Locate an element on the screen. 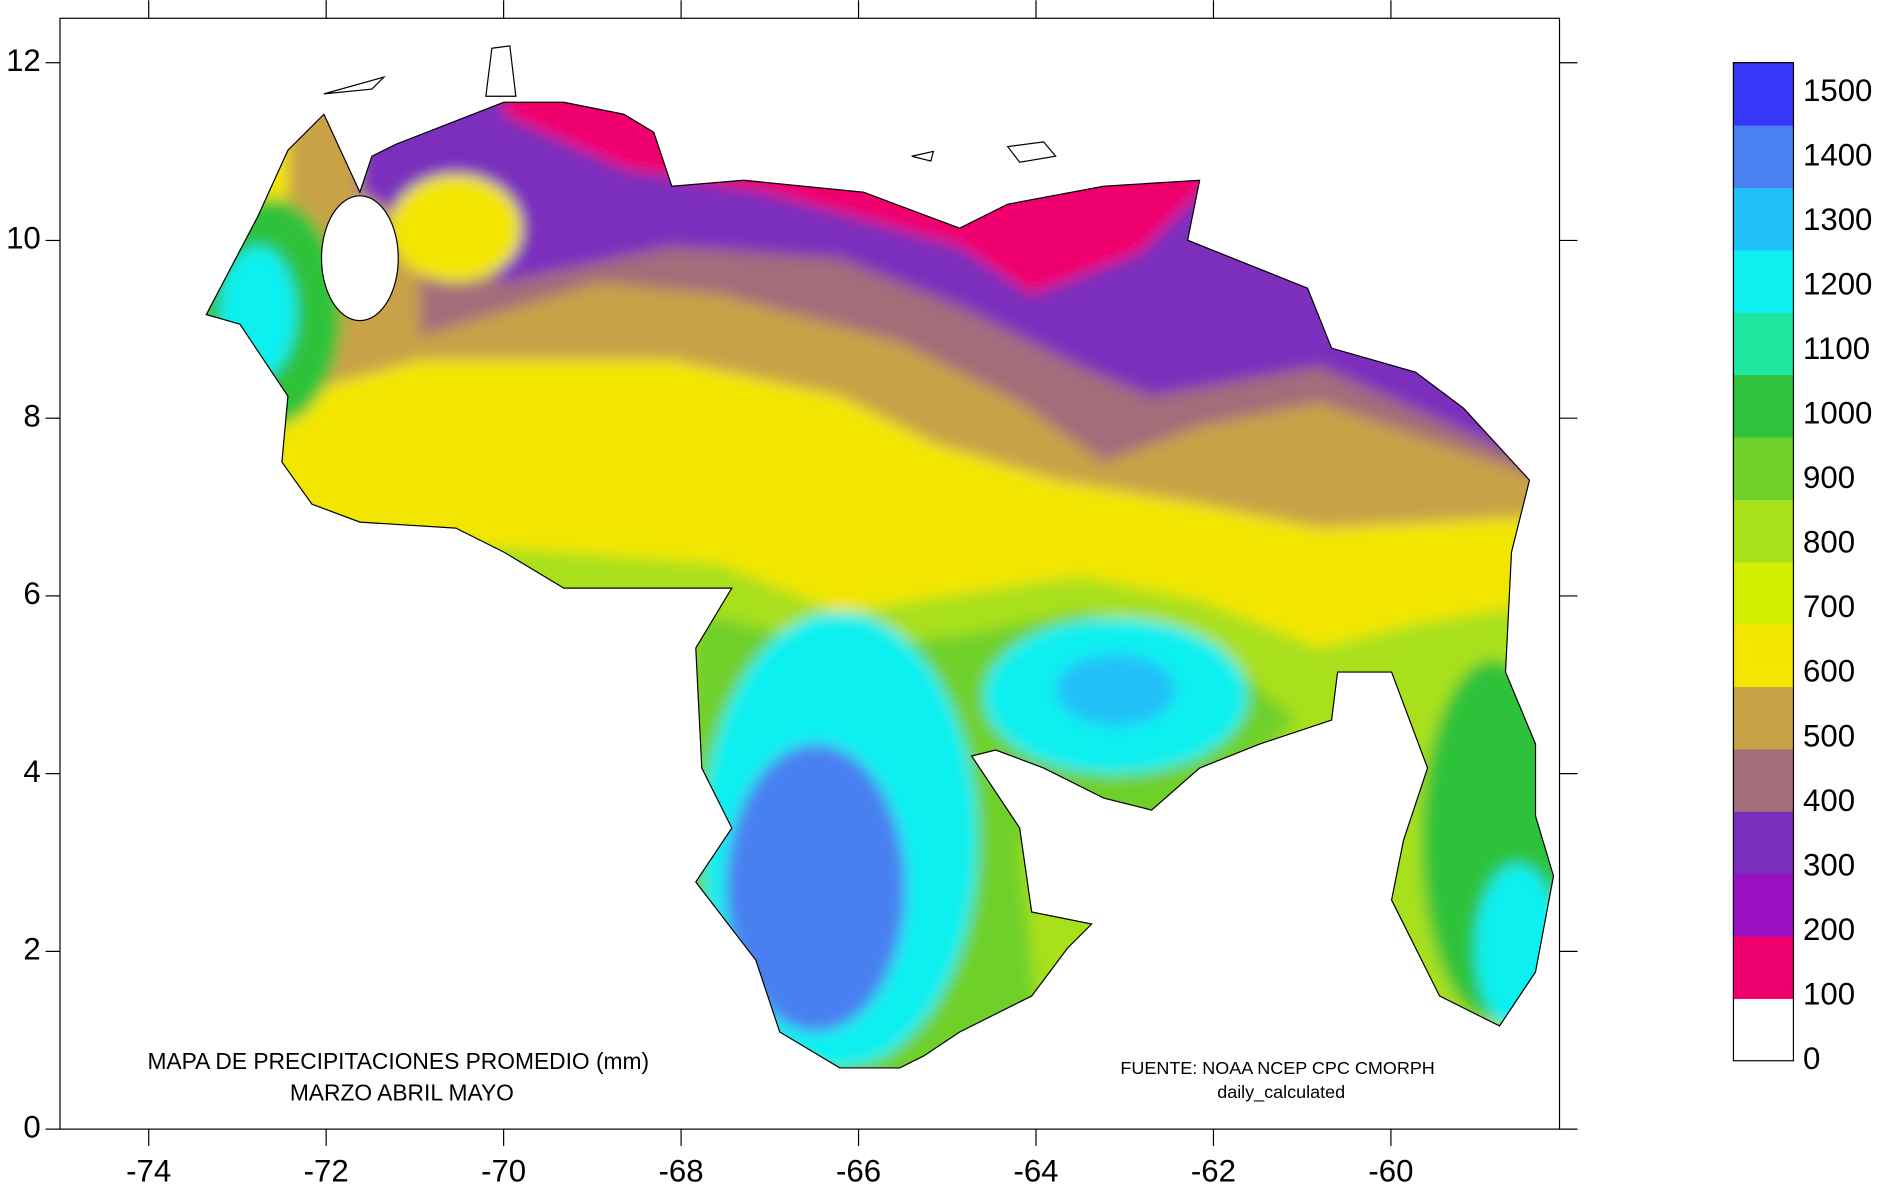  y-tick-label: 6 is located at coordinates (31, 593).